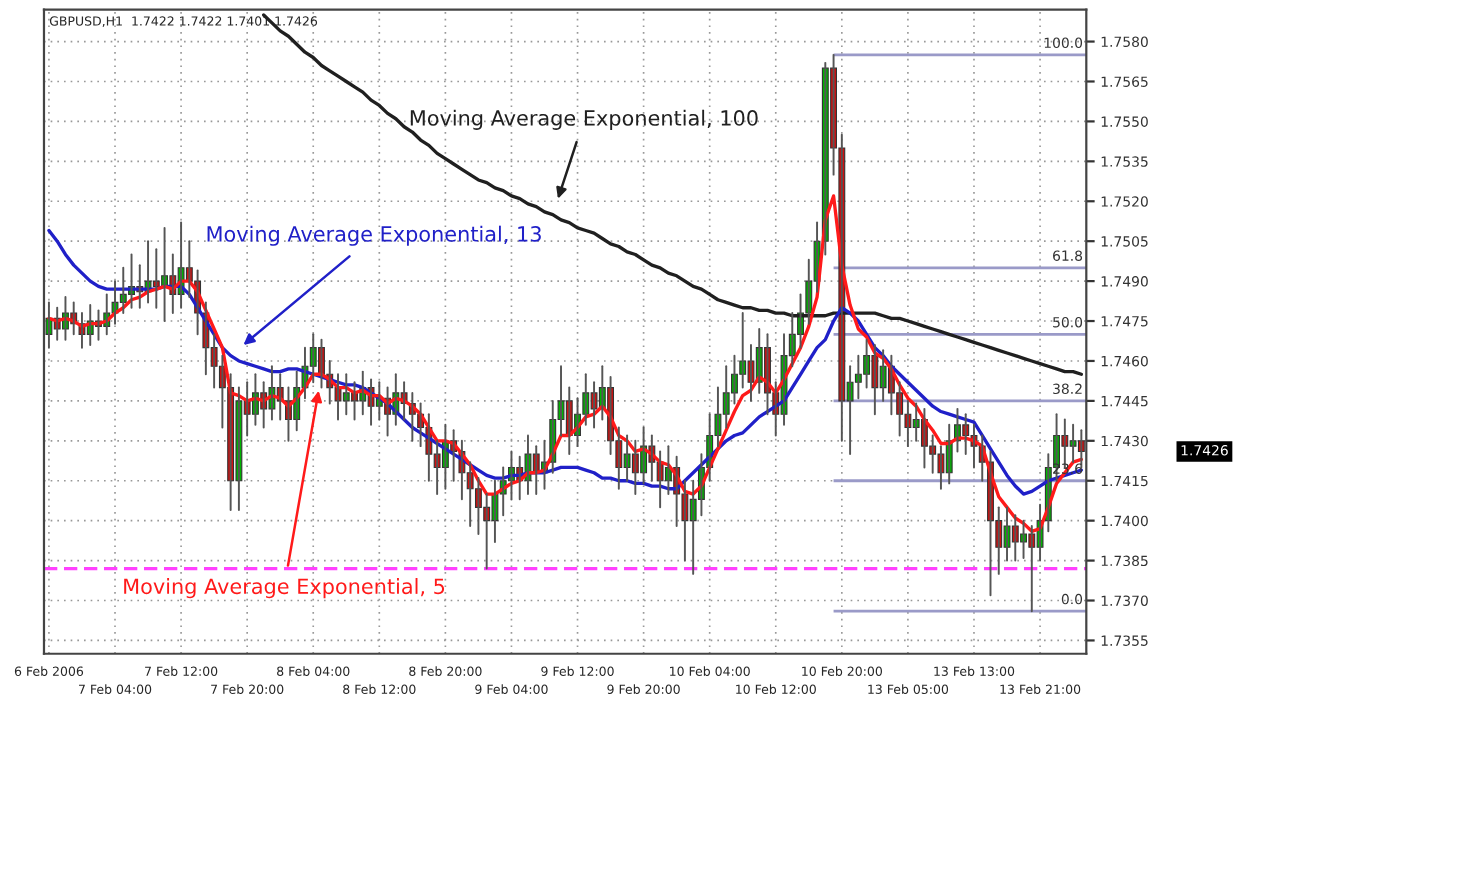 The height and width of the screenshot is (874, 1466). What do you see at coordinates (284, 588) in the screenshot?
I see `text: Moving Average Exponential, 5` at bounding box center [284, 588].